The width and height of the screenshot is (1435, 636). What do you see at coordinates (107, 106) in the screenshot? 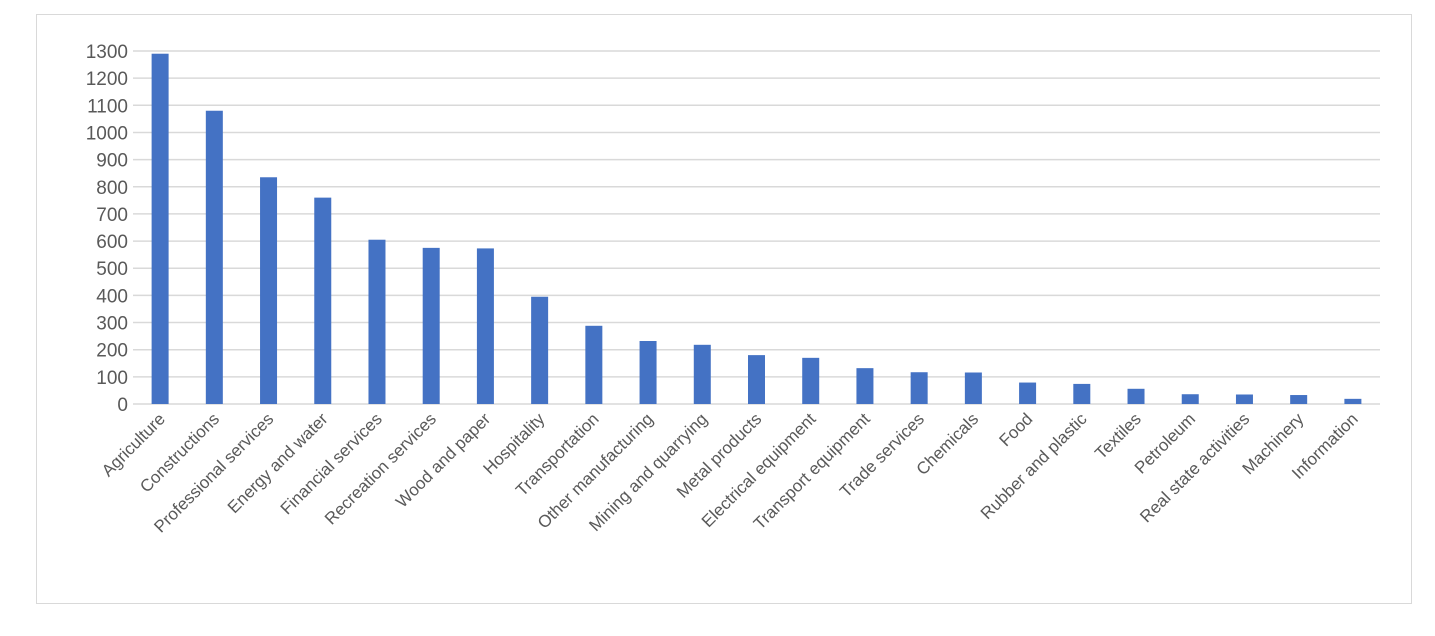
I see `y-tick-label: 1100` at bounding box center [107, 106].